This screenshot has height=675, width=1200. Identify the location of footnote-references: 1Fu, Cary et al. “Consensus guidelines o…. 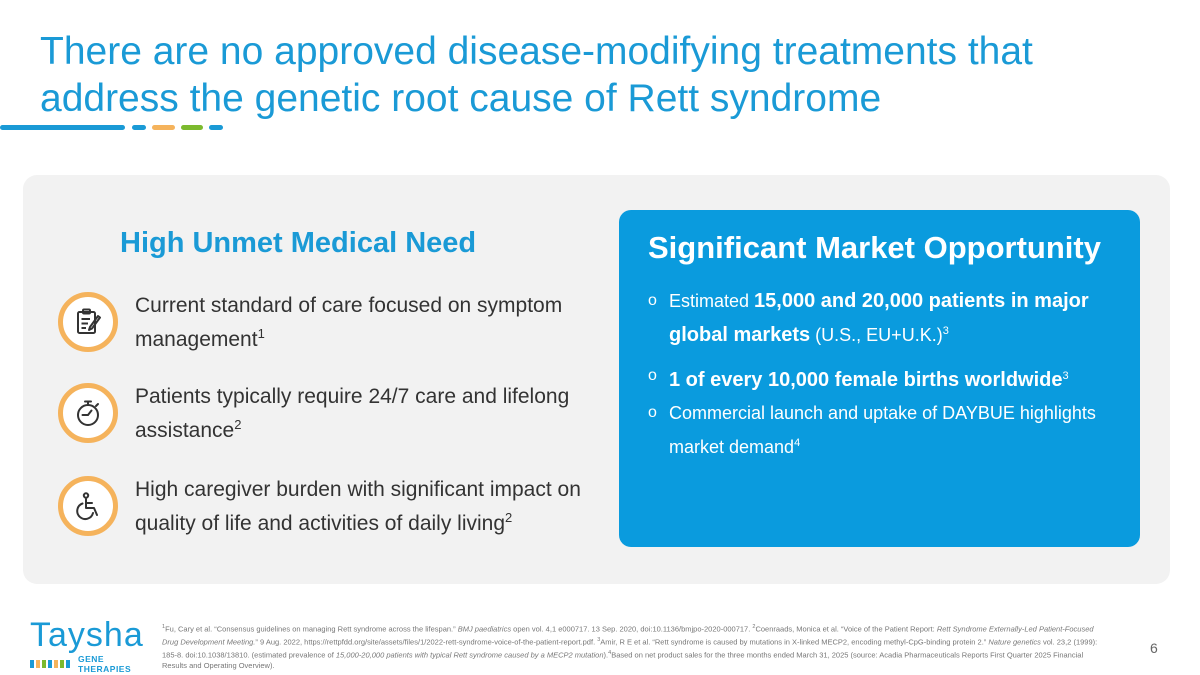
(630, 647).